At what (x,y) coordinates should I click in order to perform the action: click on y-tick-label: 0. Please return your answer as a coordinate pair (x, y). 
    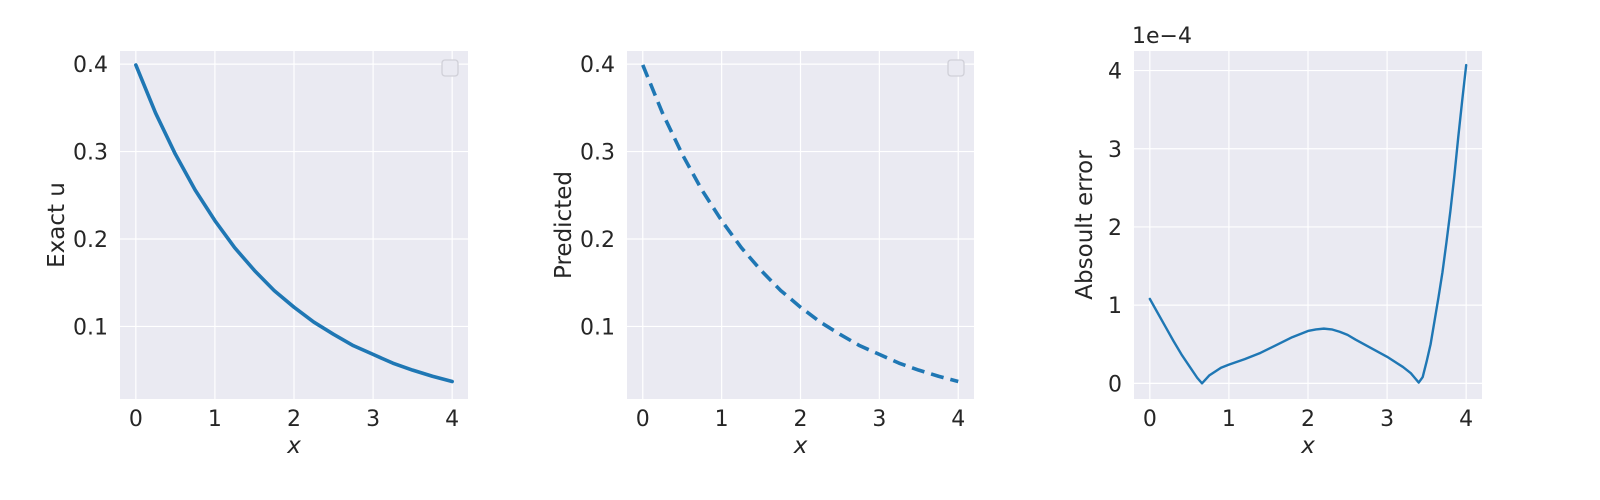
    Looking at the image, I should click on (1115, 384).